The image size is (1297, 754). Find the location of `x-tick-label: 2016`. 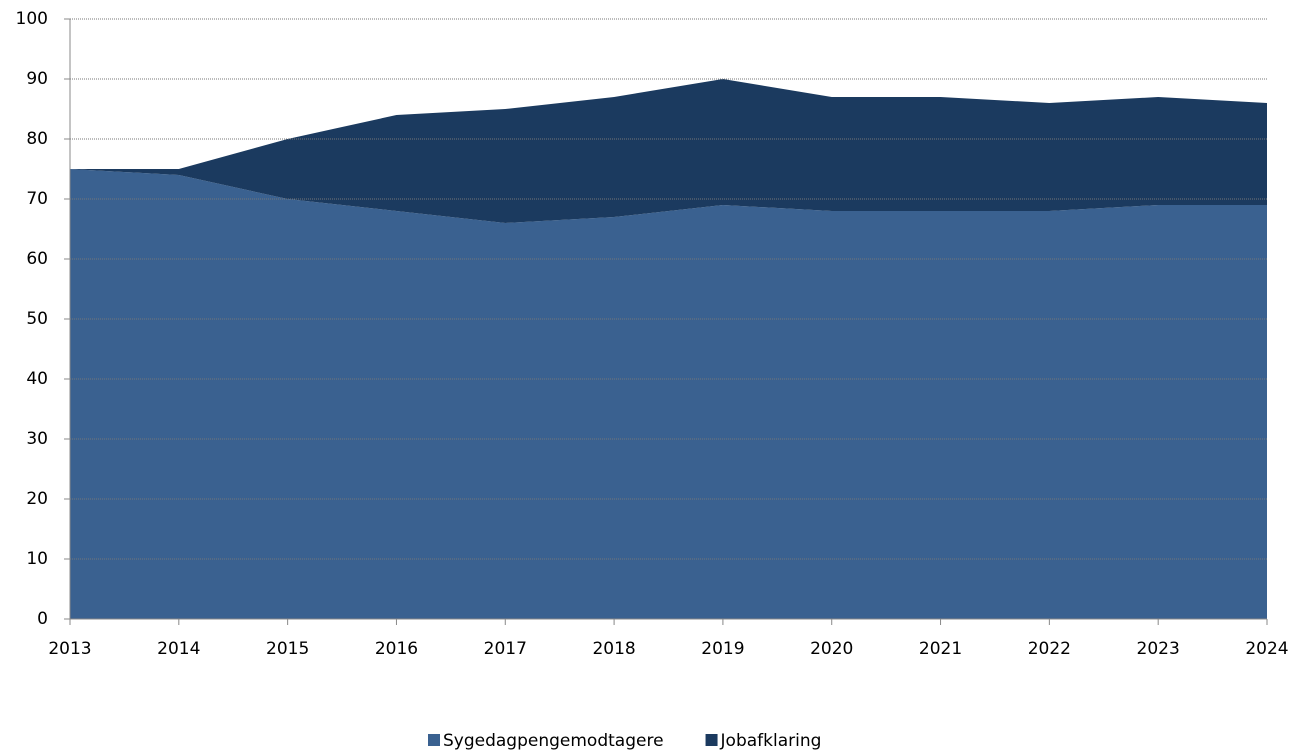

x-tick-label: 2016 is located at coordinates (396, 649).